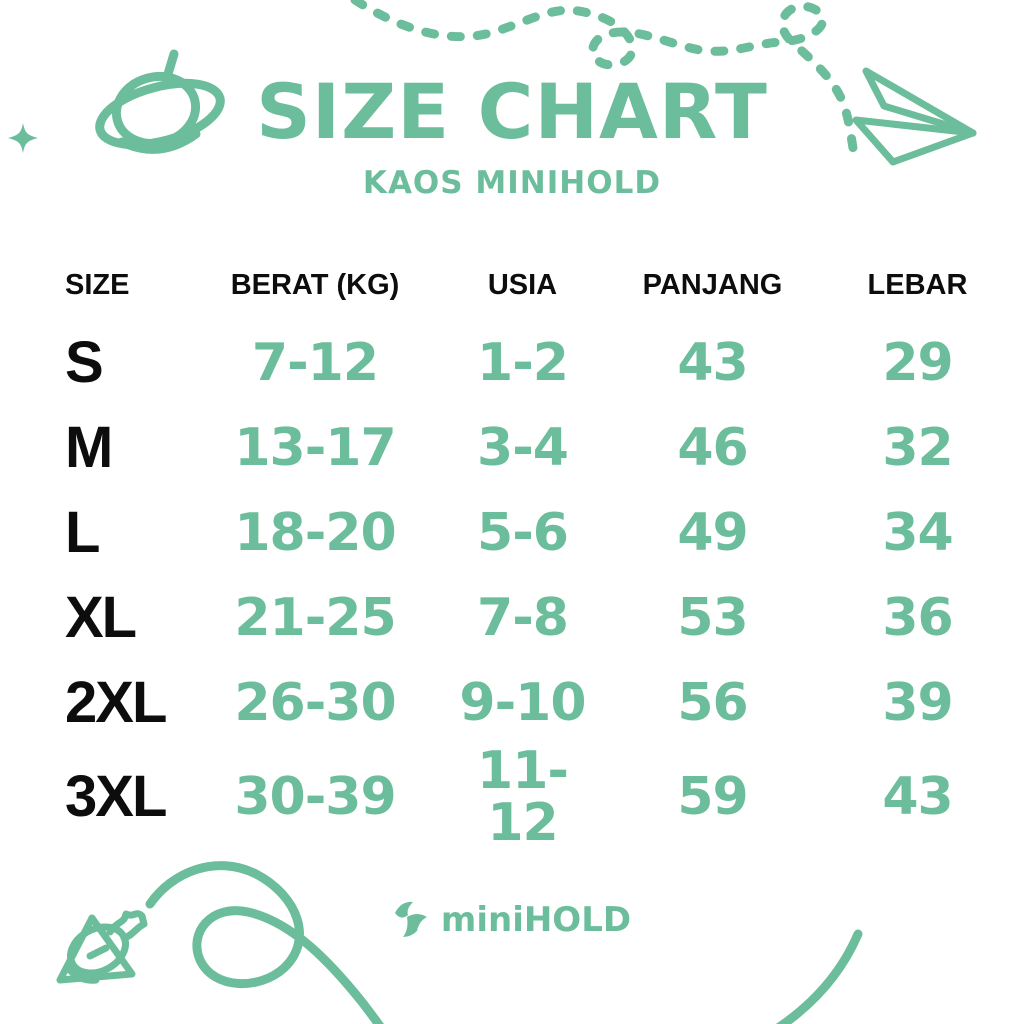  Describe the element at coordinates (101, 617) in the screenshot. I see `size-label: XL` at that location.